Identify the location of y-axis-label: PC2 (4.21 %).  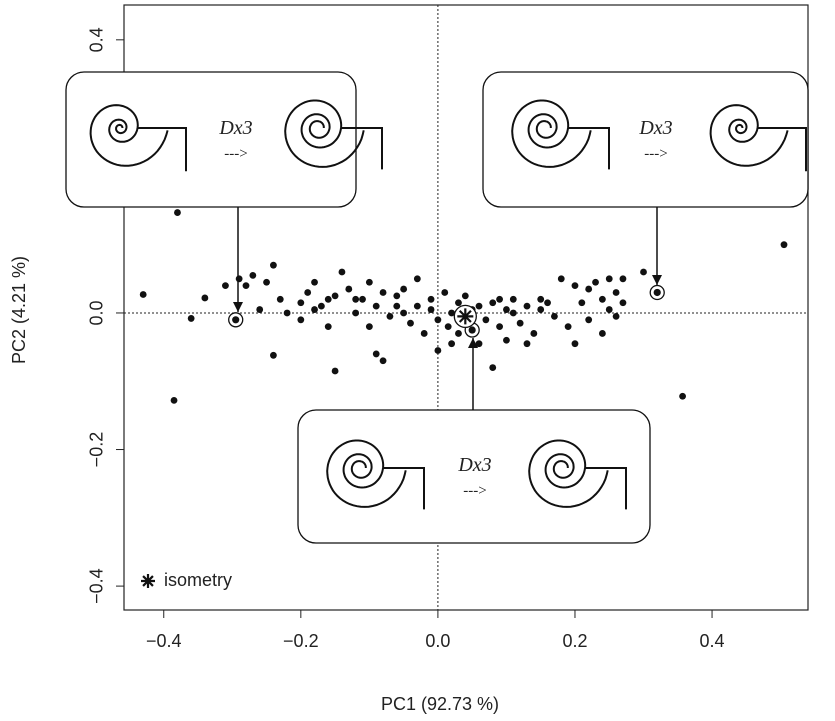
(19, 310).